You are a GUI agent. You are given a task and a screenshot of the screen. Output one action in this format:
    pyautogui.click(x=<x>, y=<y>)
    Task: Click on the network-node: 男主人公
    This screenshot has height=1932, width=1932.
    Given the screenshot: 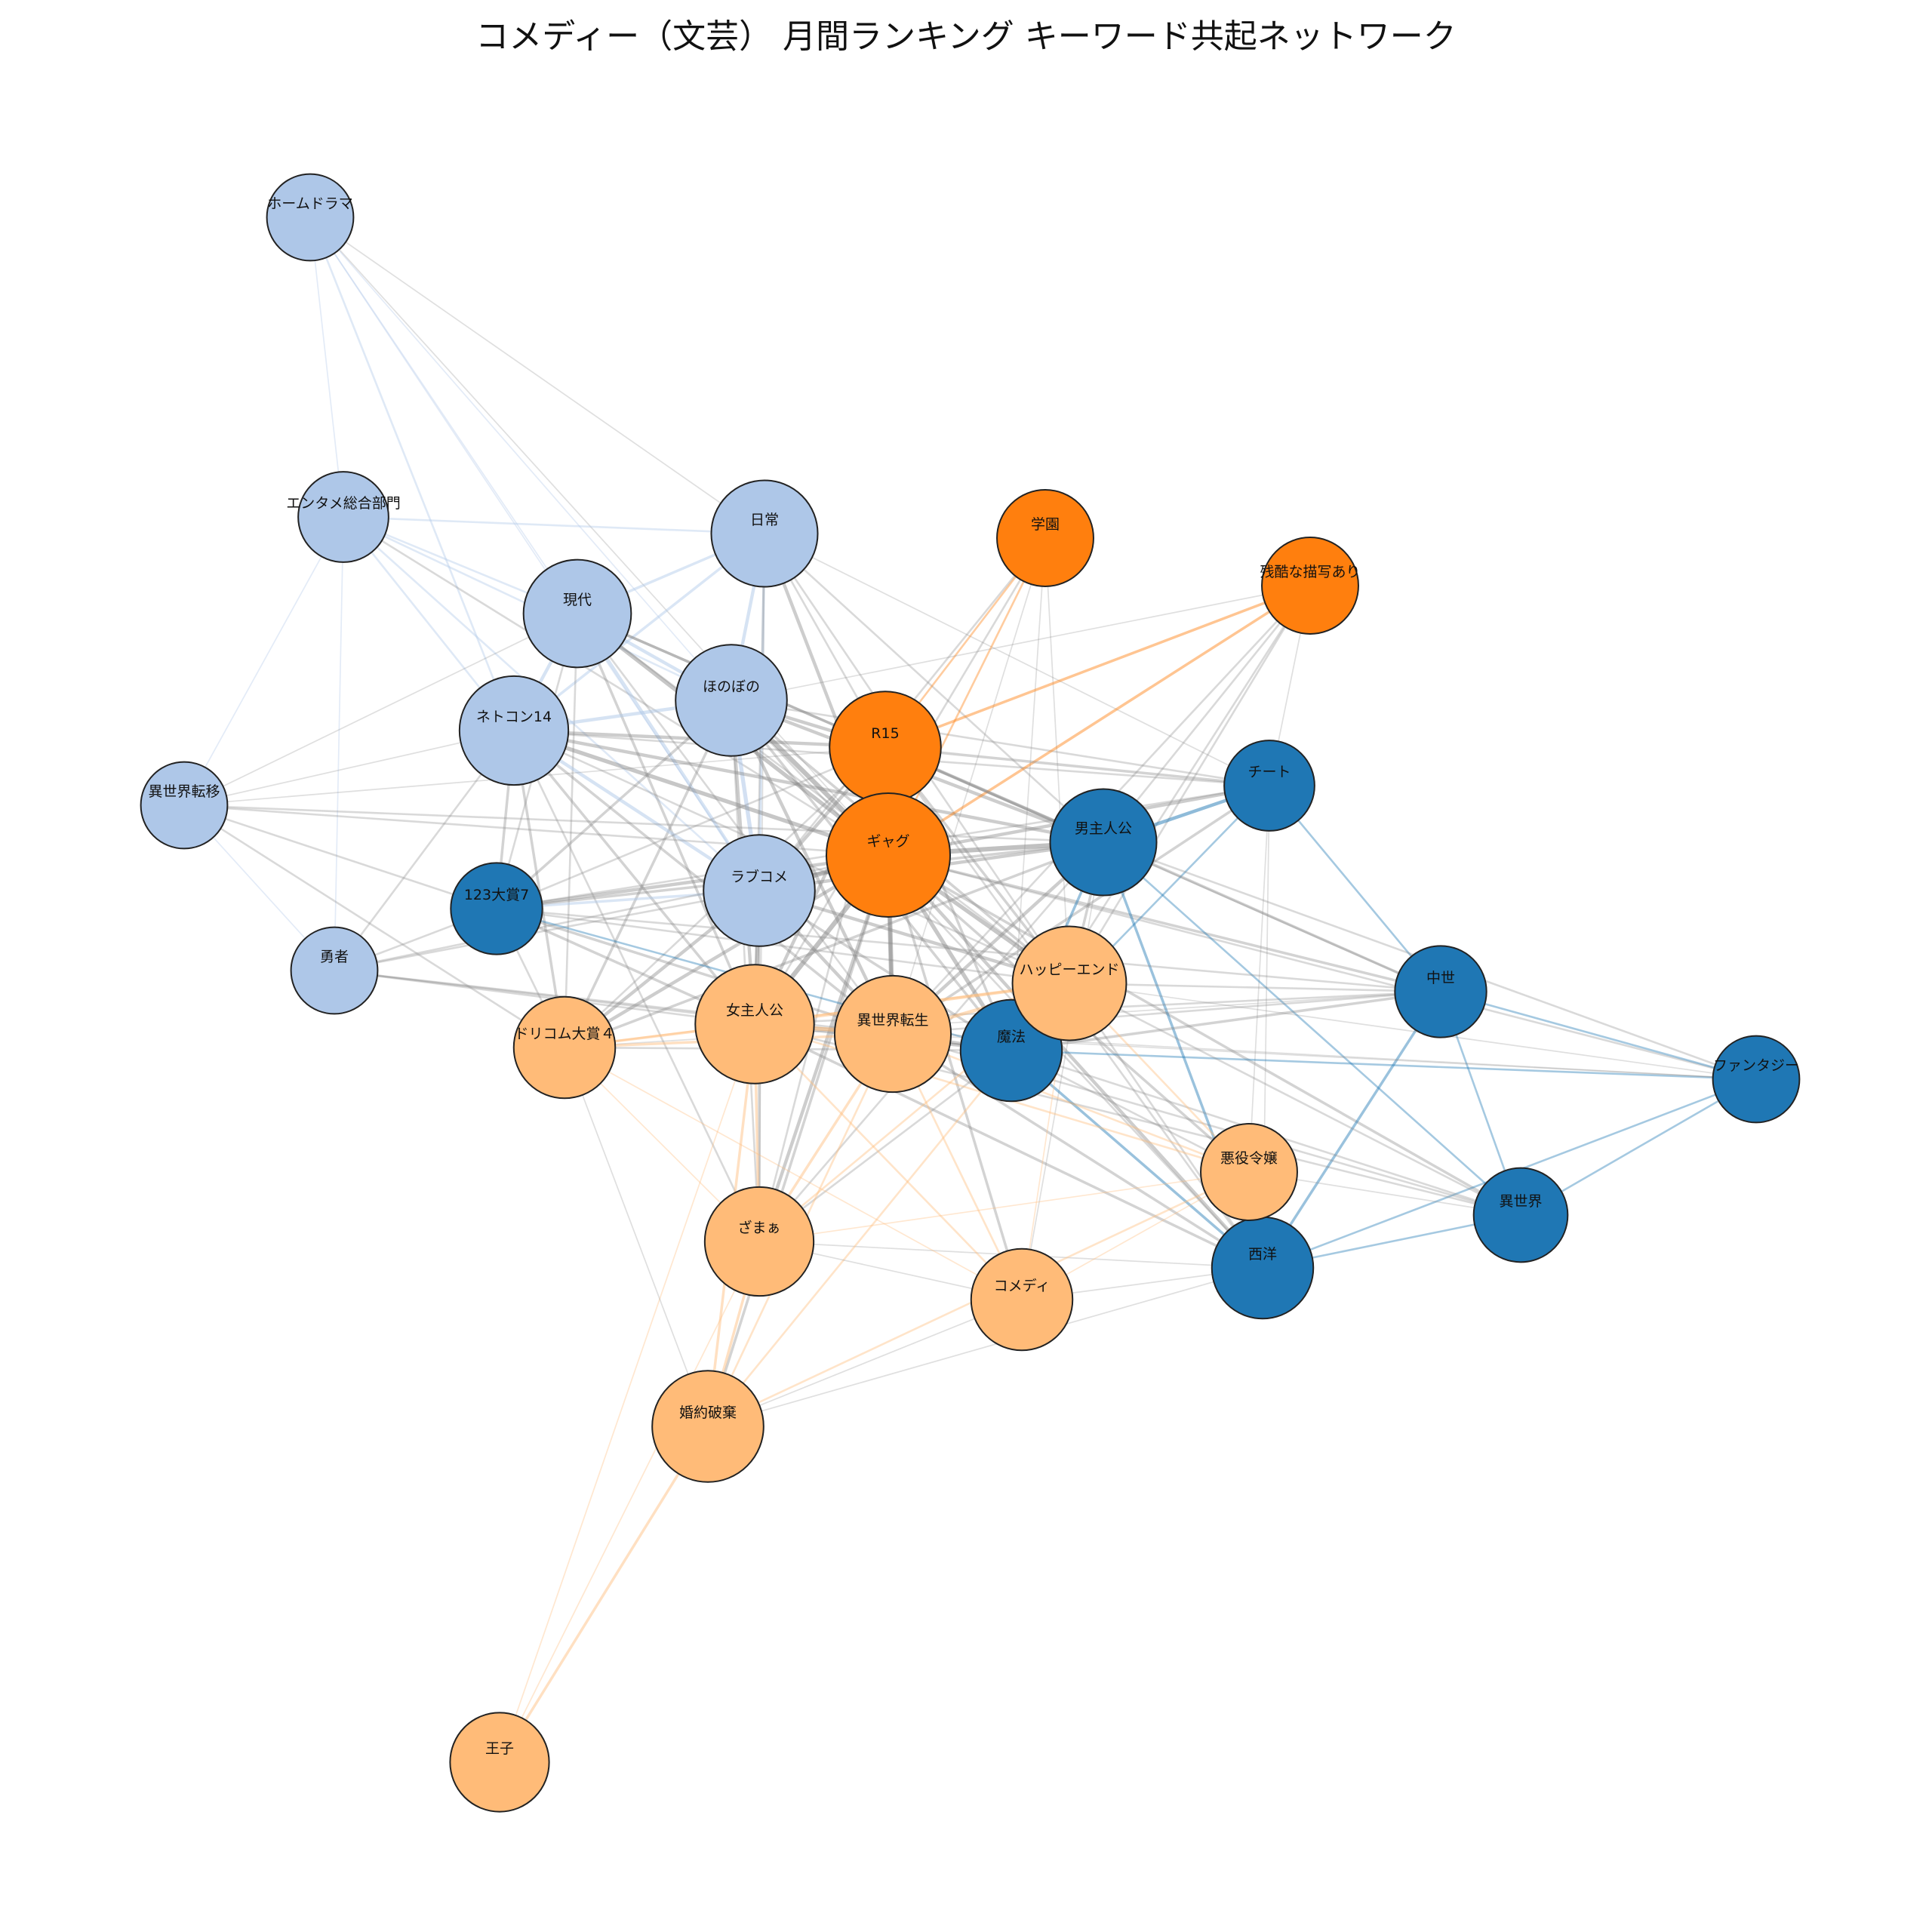 What is the action you would take?
    pyautogui.click(x=1103, y=842)
    